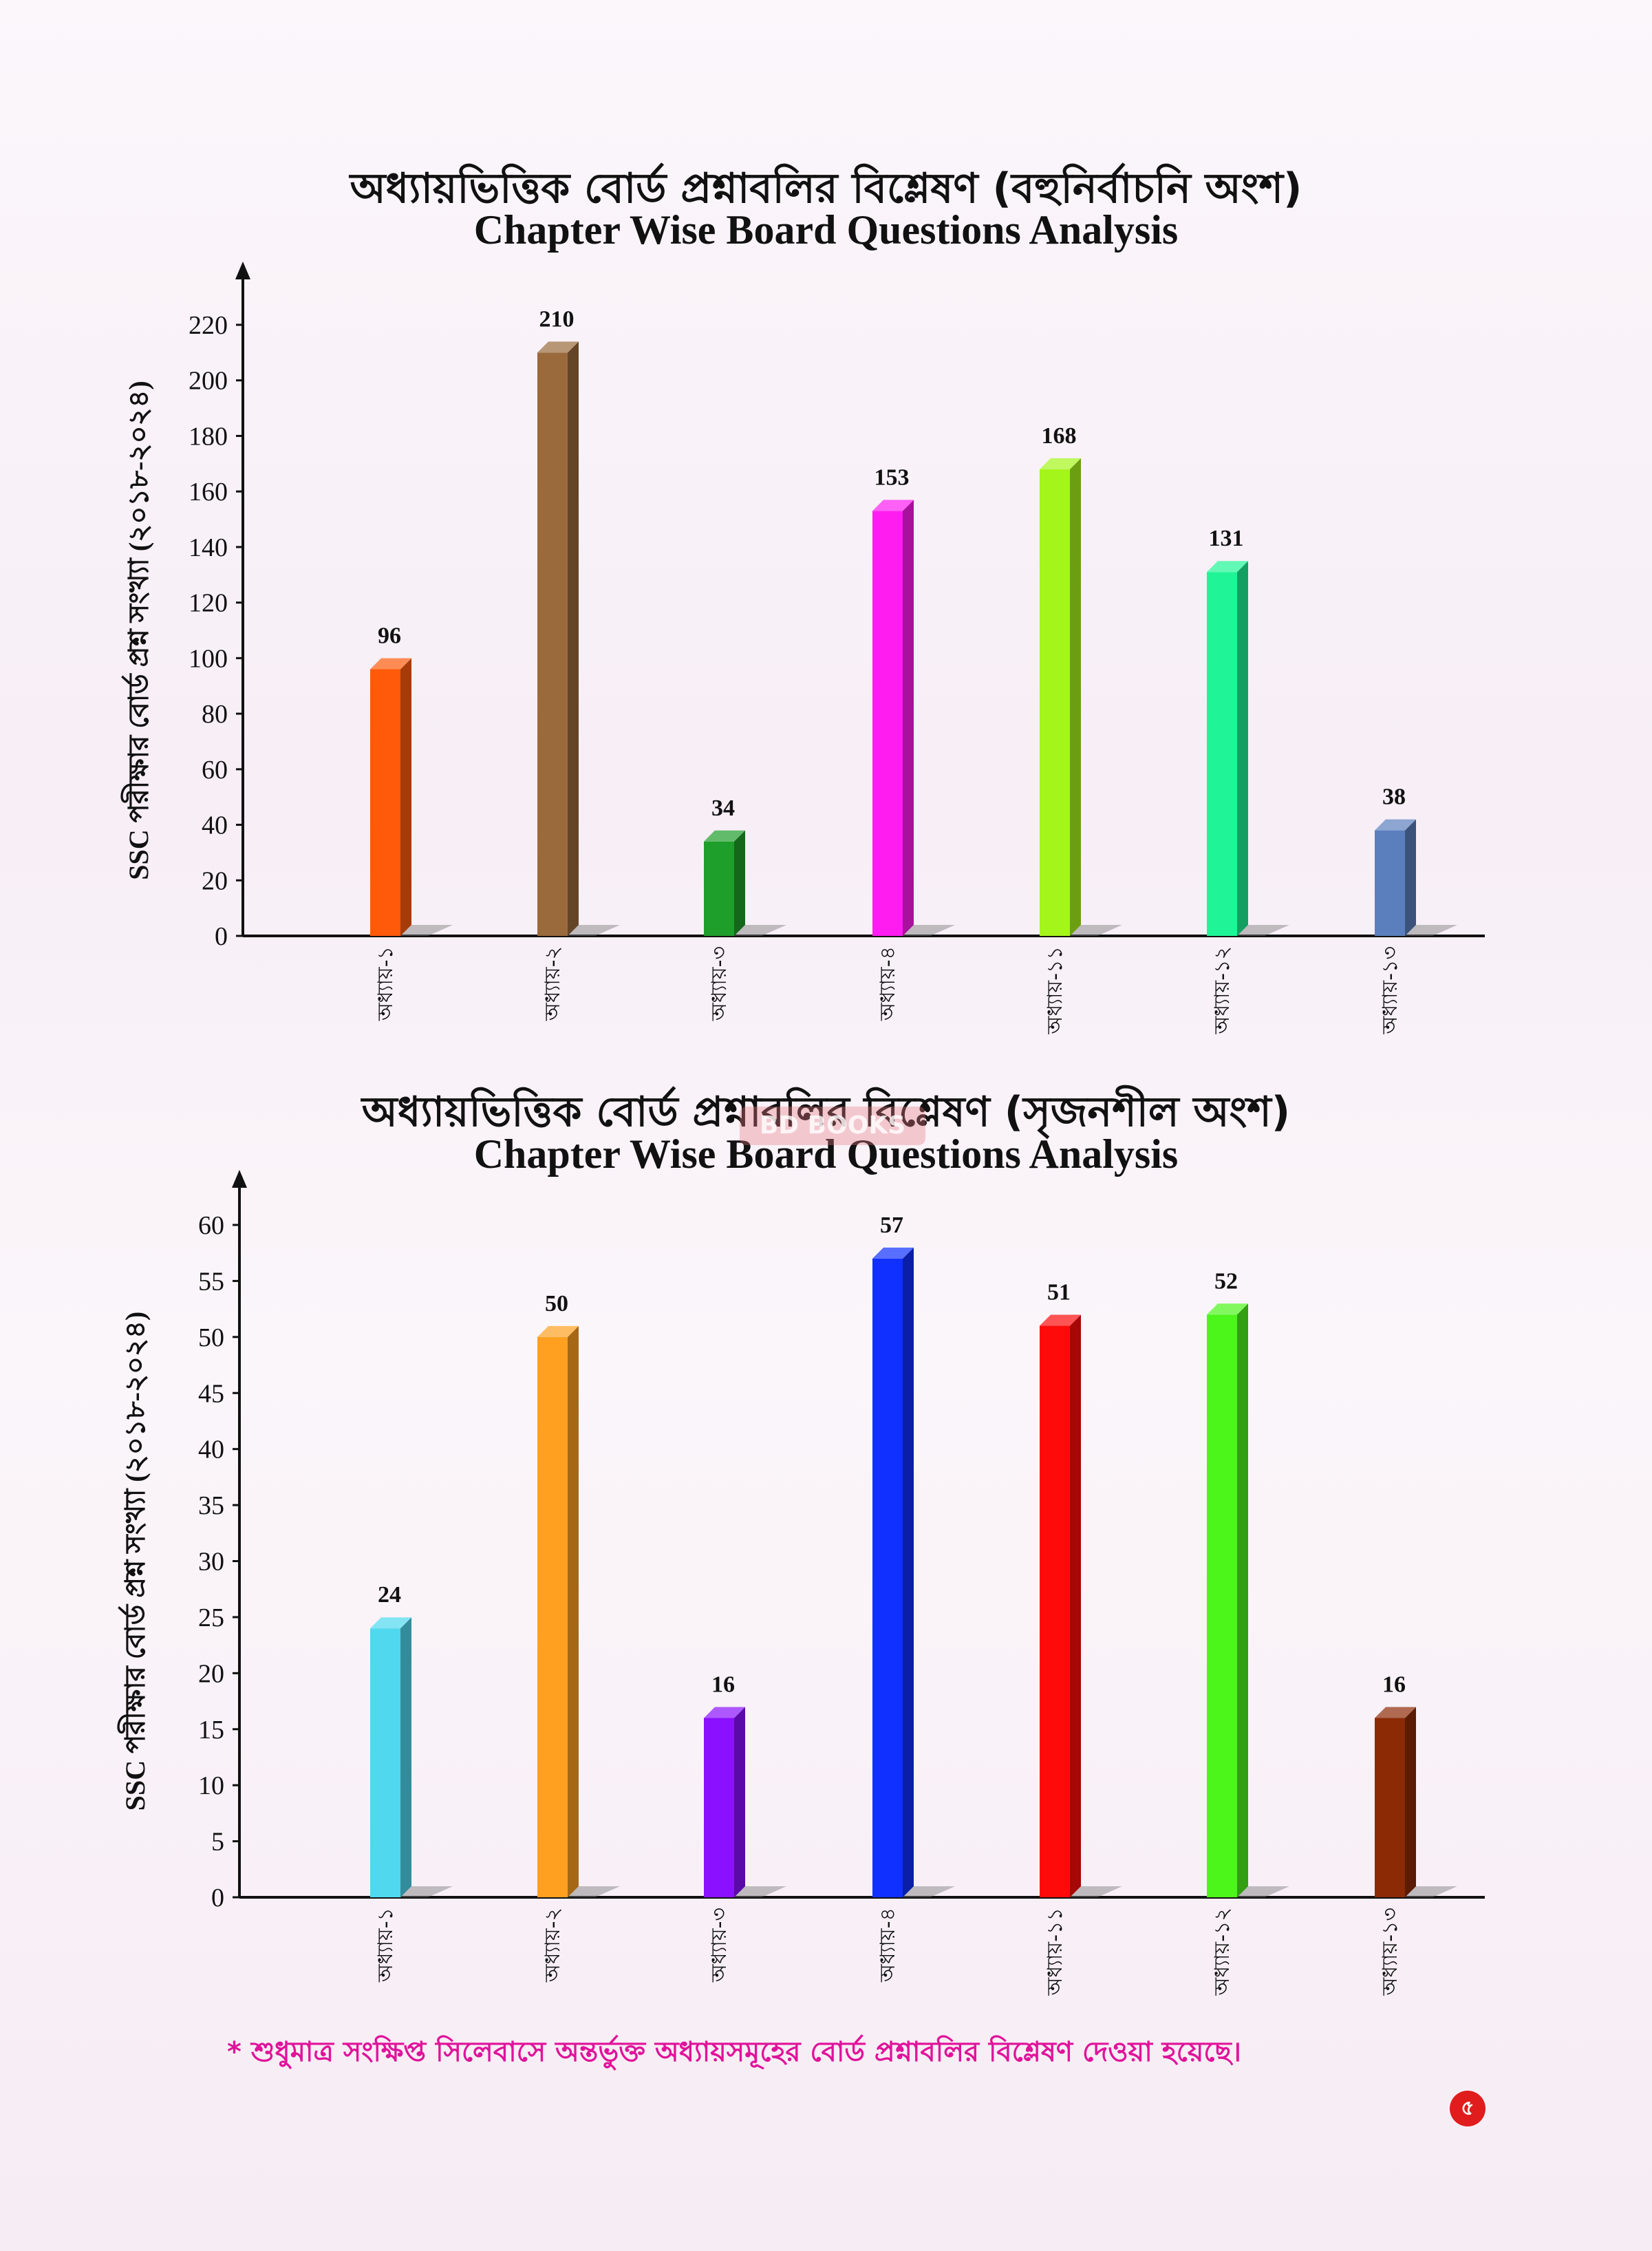 The height and width of the screenshot is (2251, 1652). I want to click on data-label: 153, so click(892, 477).